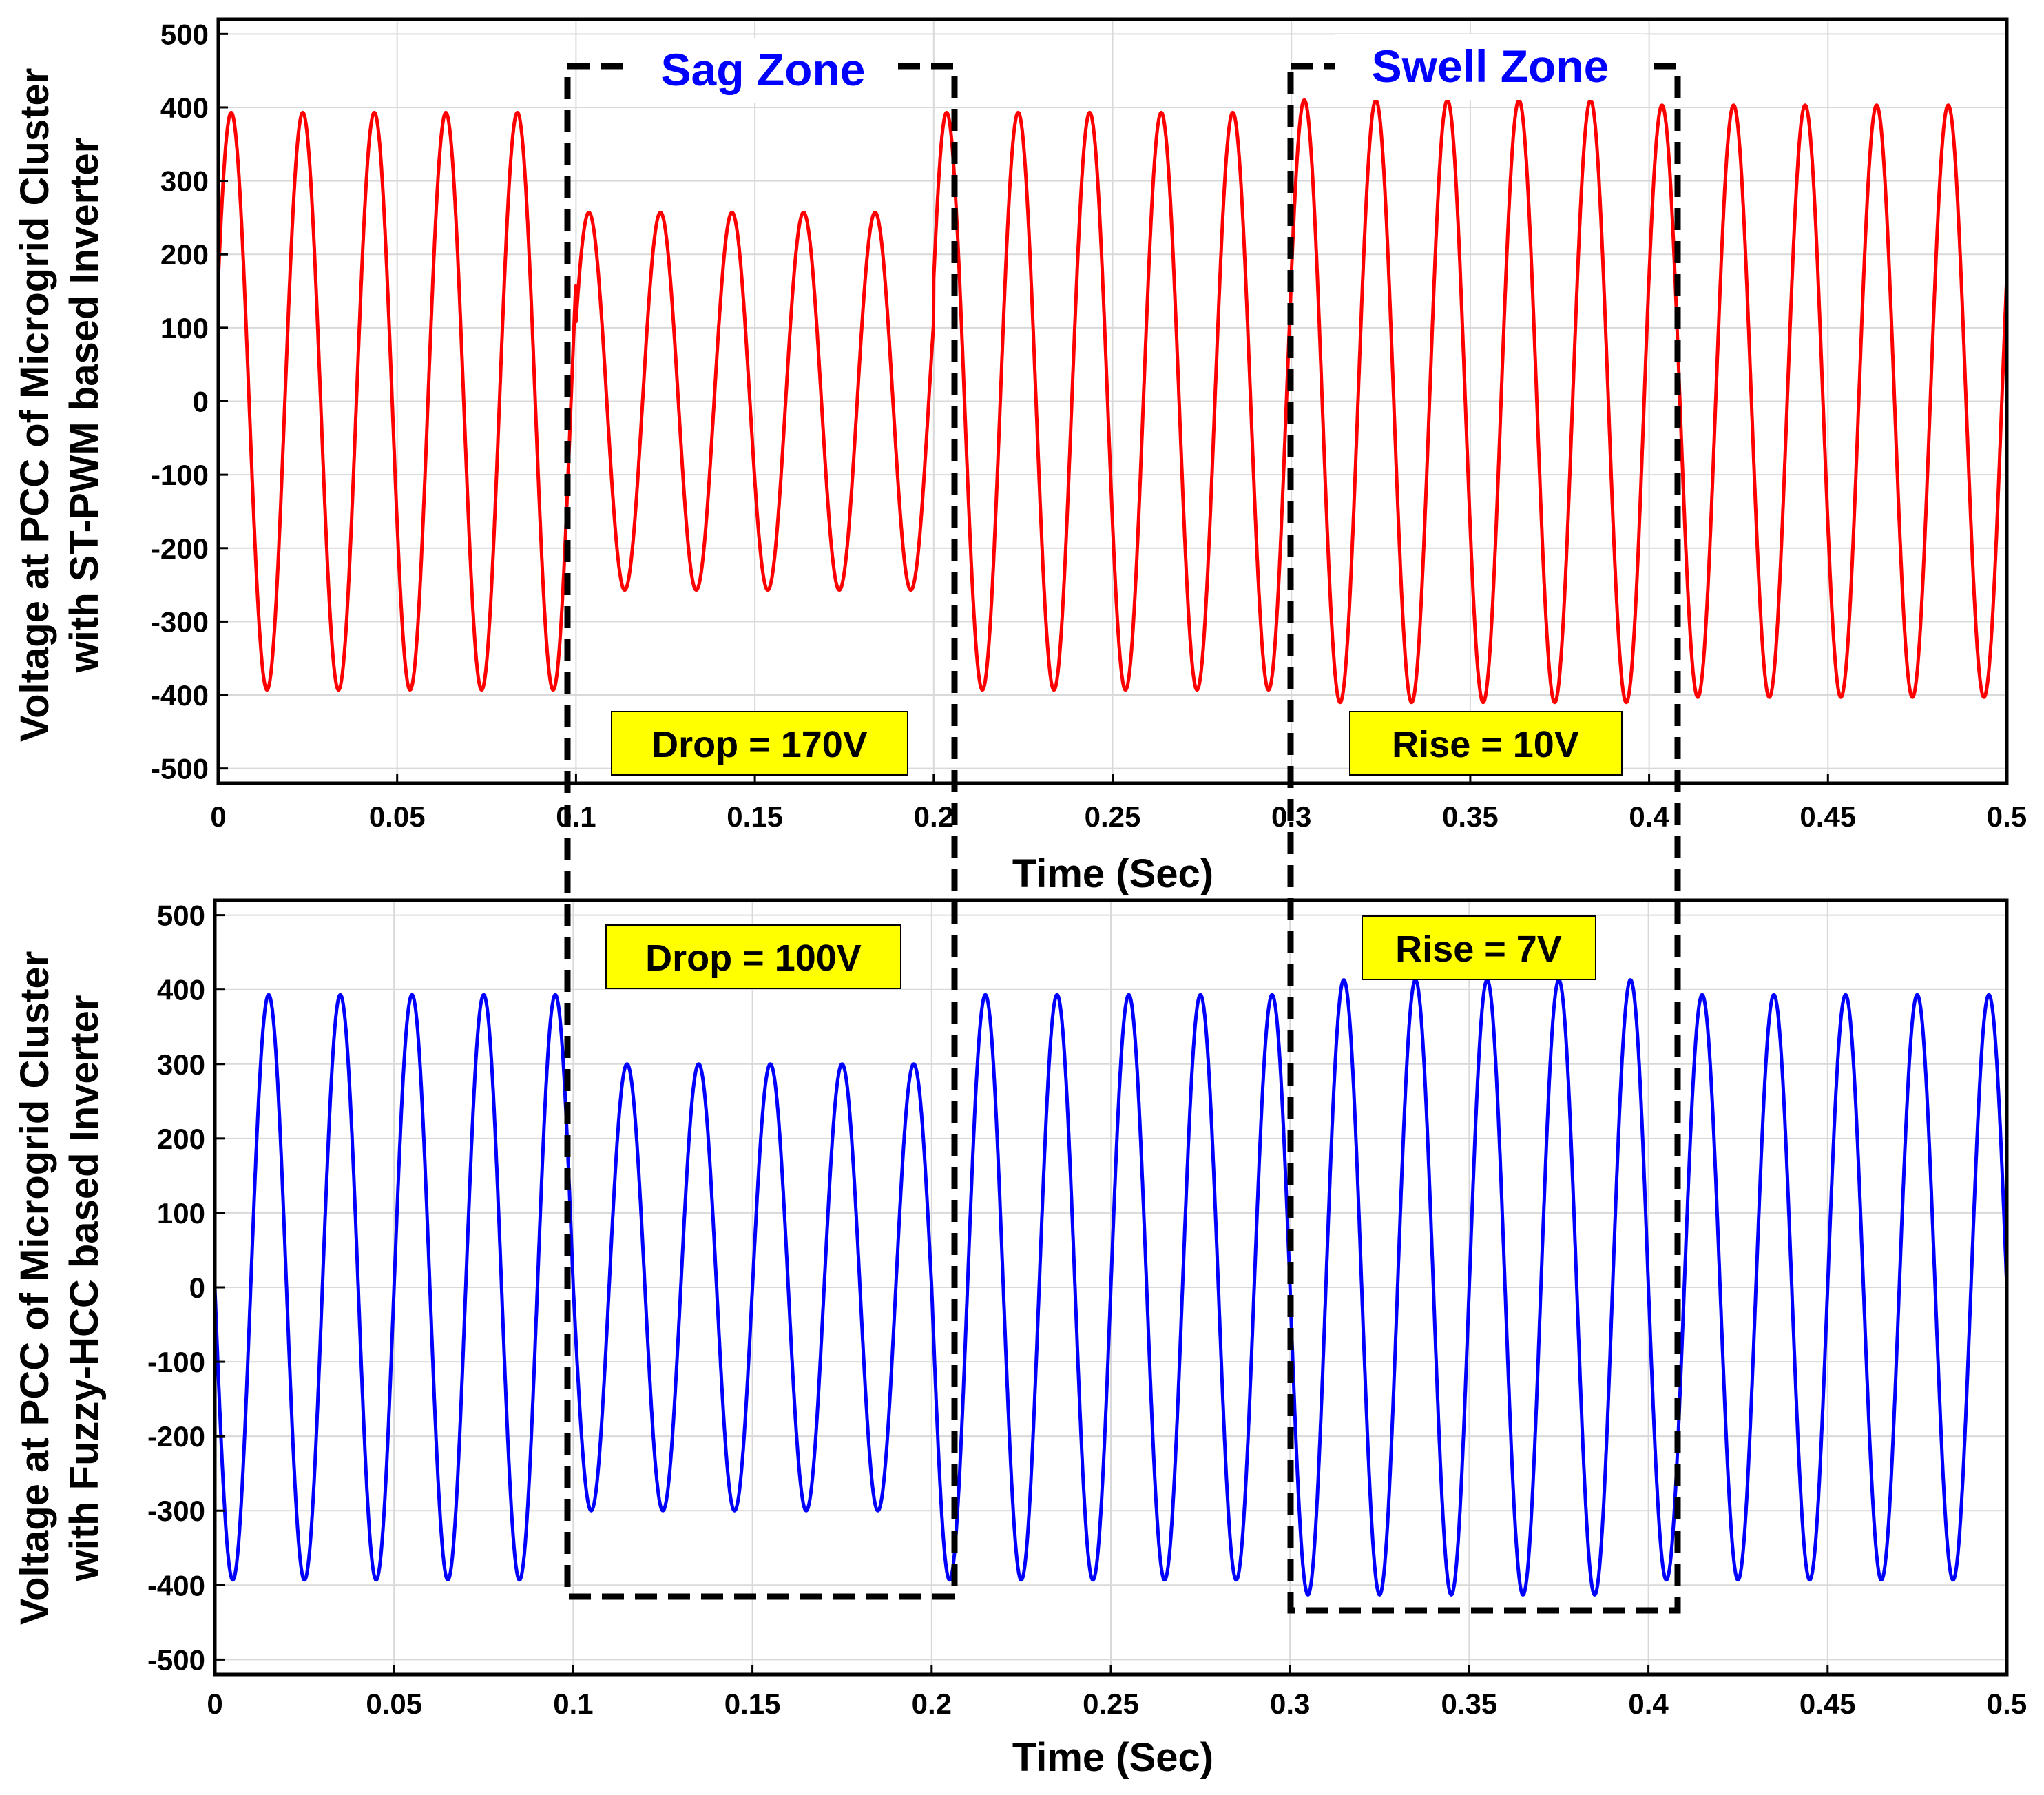 Image resolution: width=2044 pixels, height=1795 pixels. What do you see at coordinates (1112, 1757) in the screenshot?
I see `bottom-x-axis-label: Time (Sec)` at bounding box center [1112, 1757].